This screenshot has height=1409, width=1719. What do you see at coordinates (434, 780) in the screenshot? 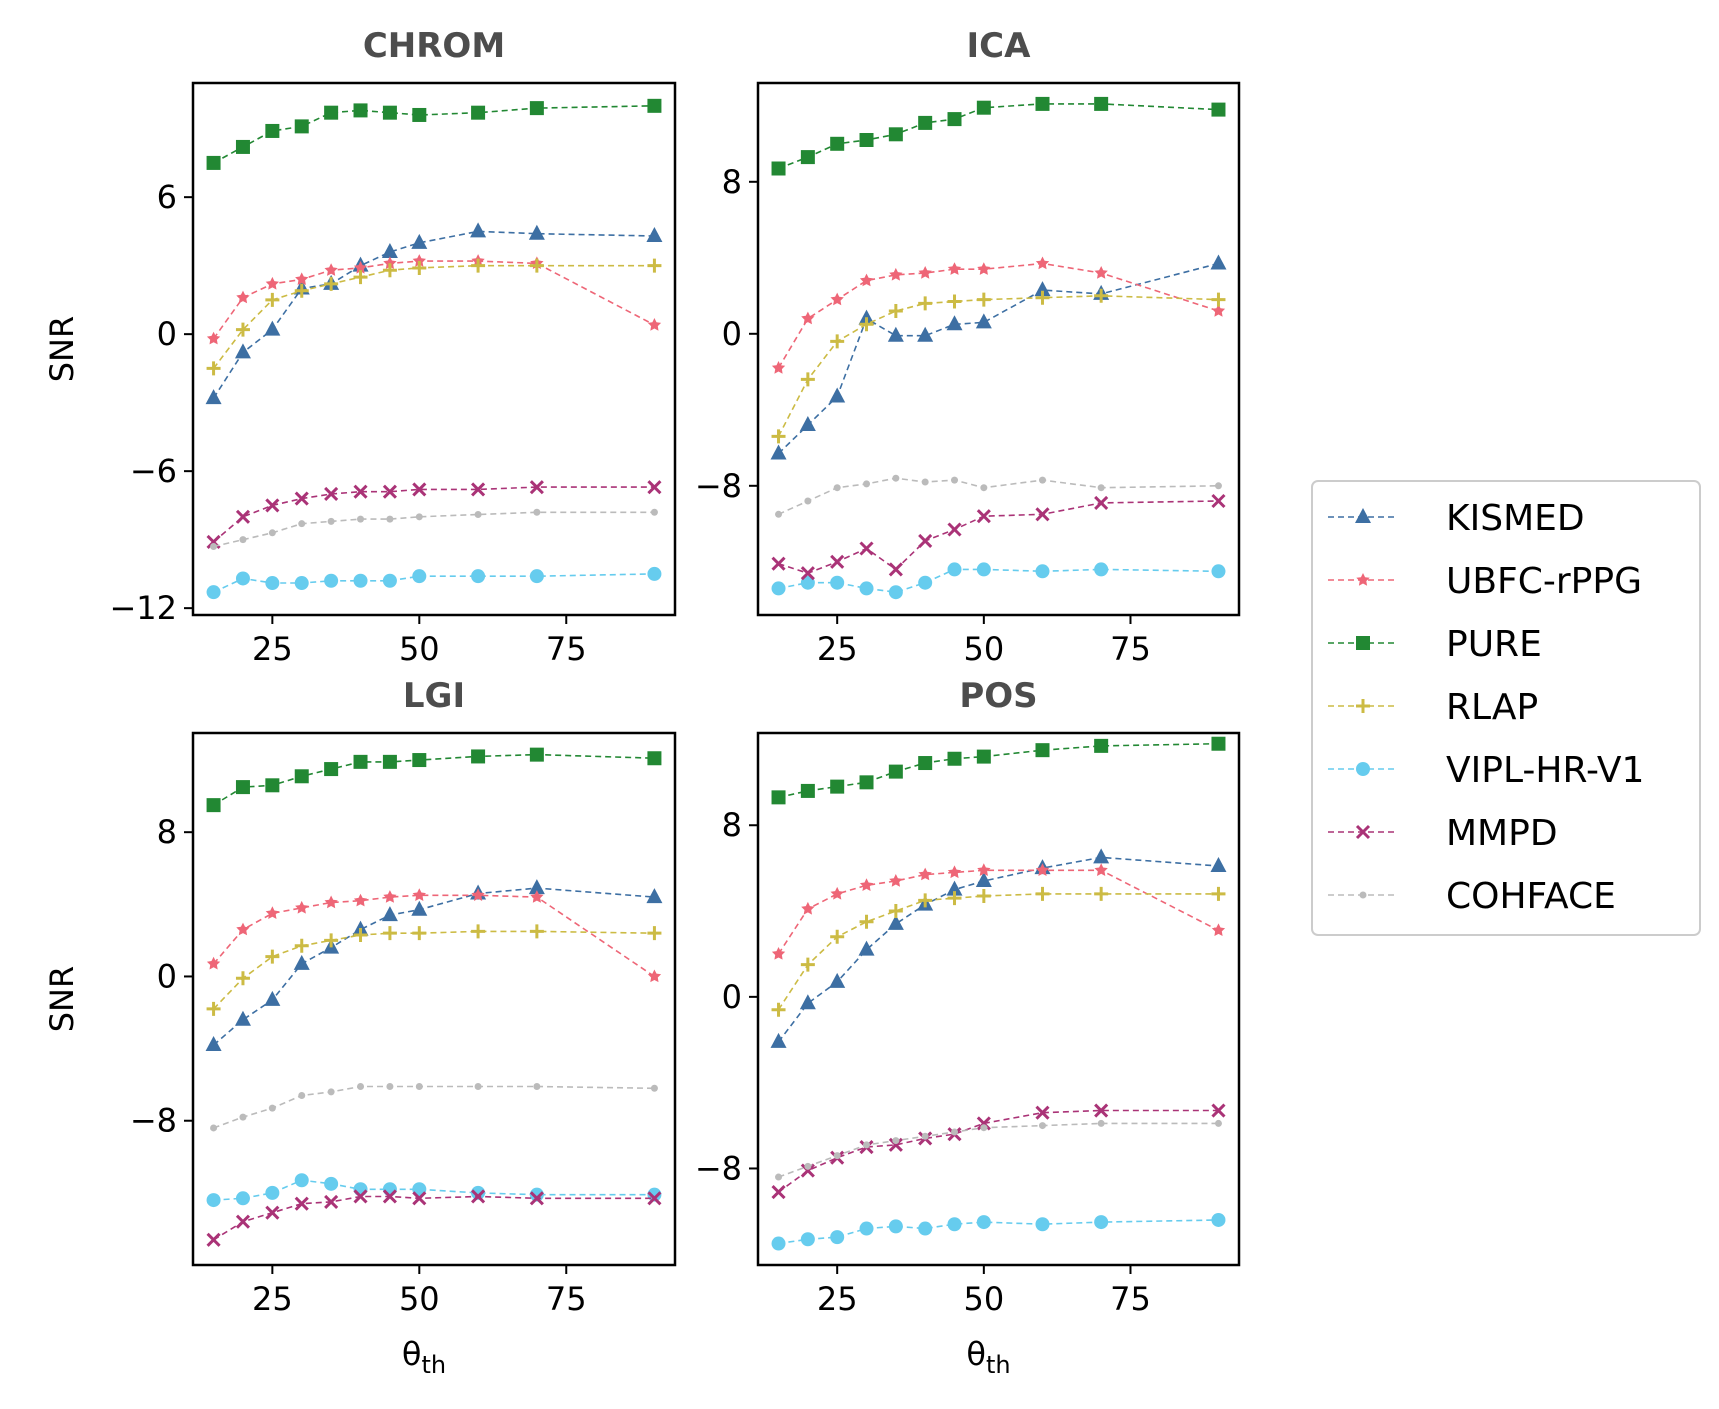
I see `series-pure-lgi` at bounding box center [434, 780].